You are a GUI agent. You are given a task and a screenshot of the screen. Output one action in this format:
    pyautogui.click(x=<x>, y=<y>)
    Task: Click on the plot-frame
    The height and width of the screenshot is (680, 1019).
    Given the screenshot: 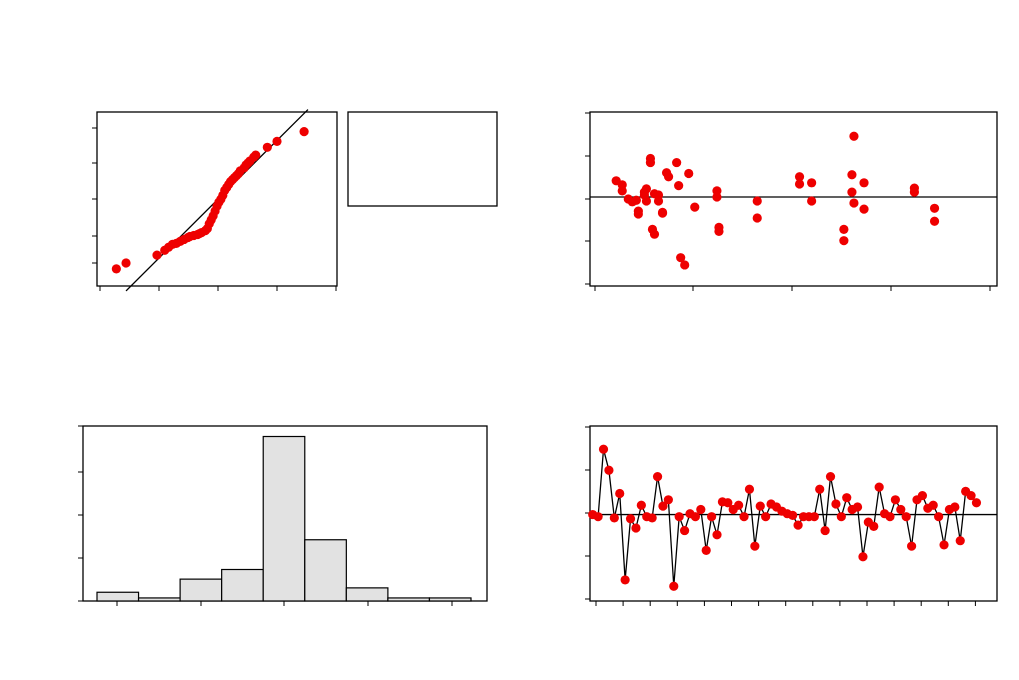 What is the action you would take?
    pyautogui.click(x=793, y=199)
    